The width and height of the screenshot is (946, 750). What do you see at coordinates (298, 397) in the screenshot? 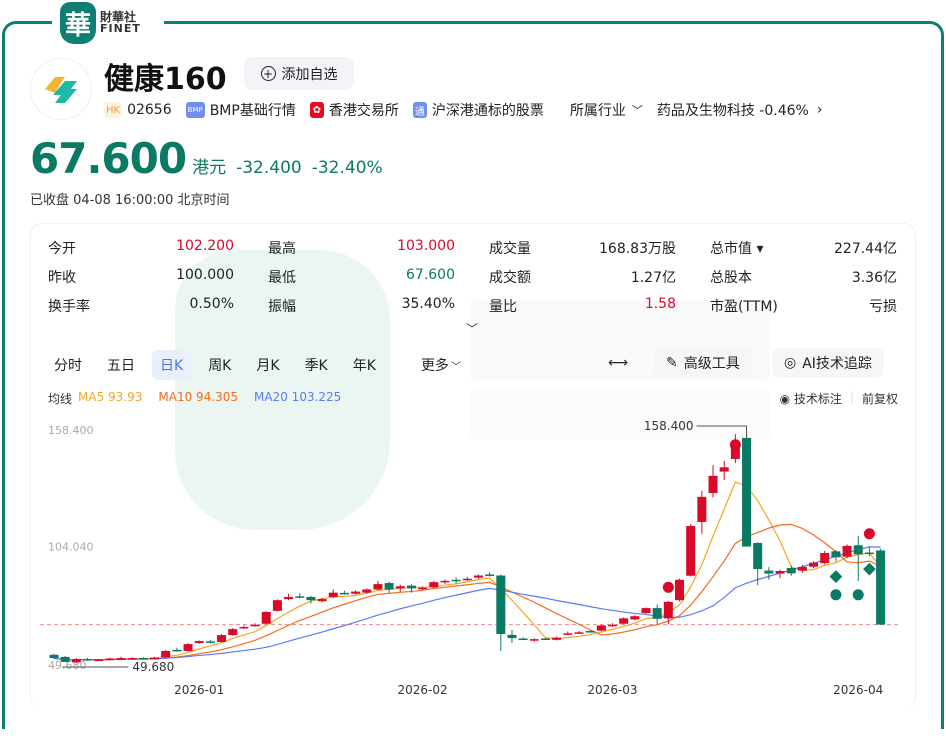
I see `ma20-value: MA20 103.225` at bounding box center [298, 397].